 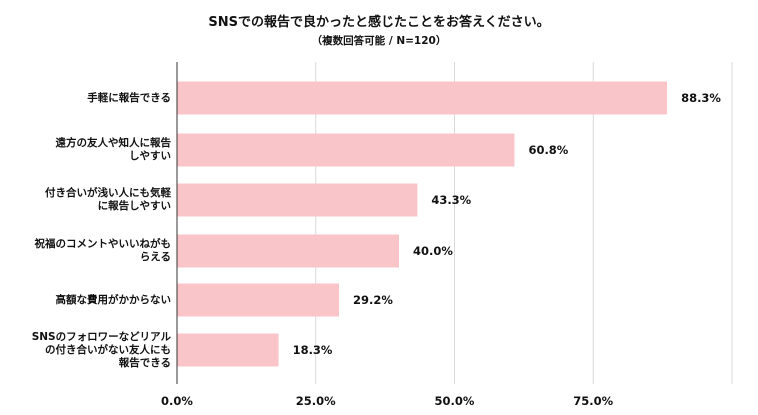 I want to click on x-tick-label-2: 50.0%, so click(x=455, y=401).